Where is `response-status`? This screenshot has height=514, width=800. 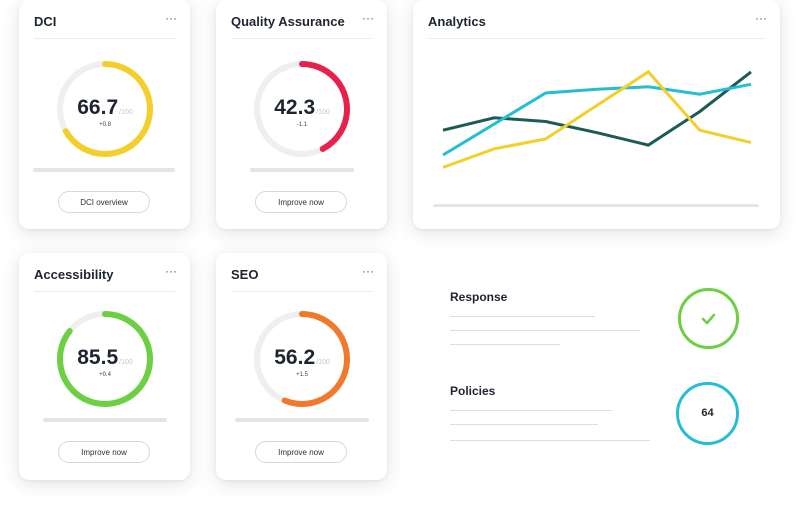
response-status is located at coordinates (708, 318).